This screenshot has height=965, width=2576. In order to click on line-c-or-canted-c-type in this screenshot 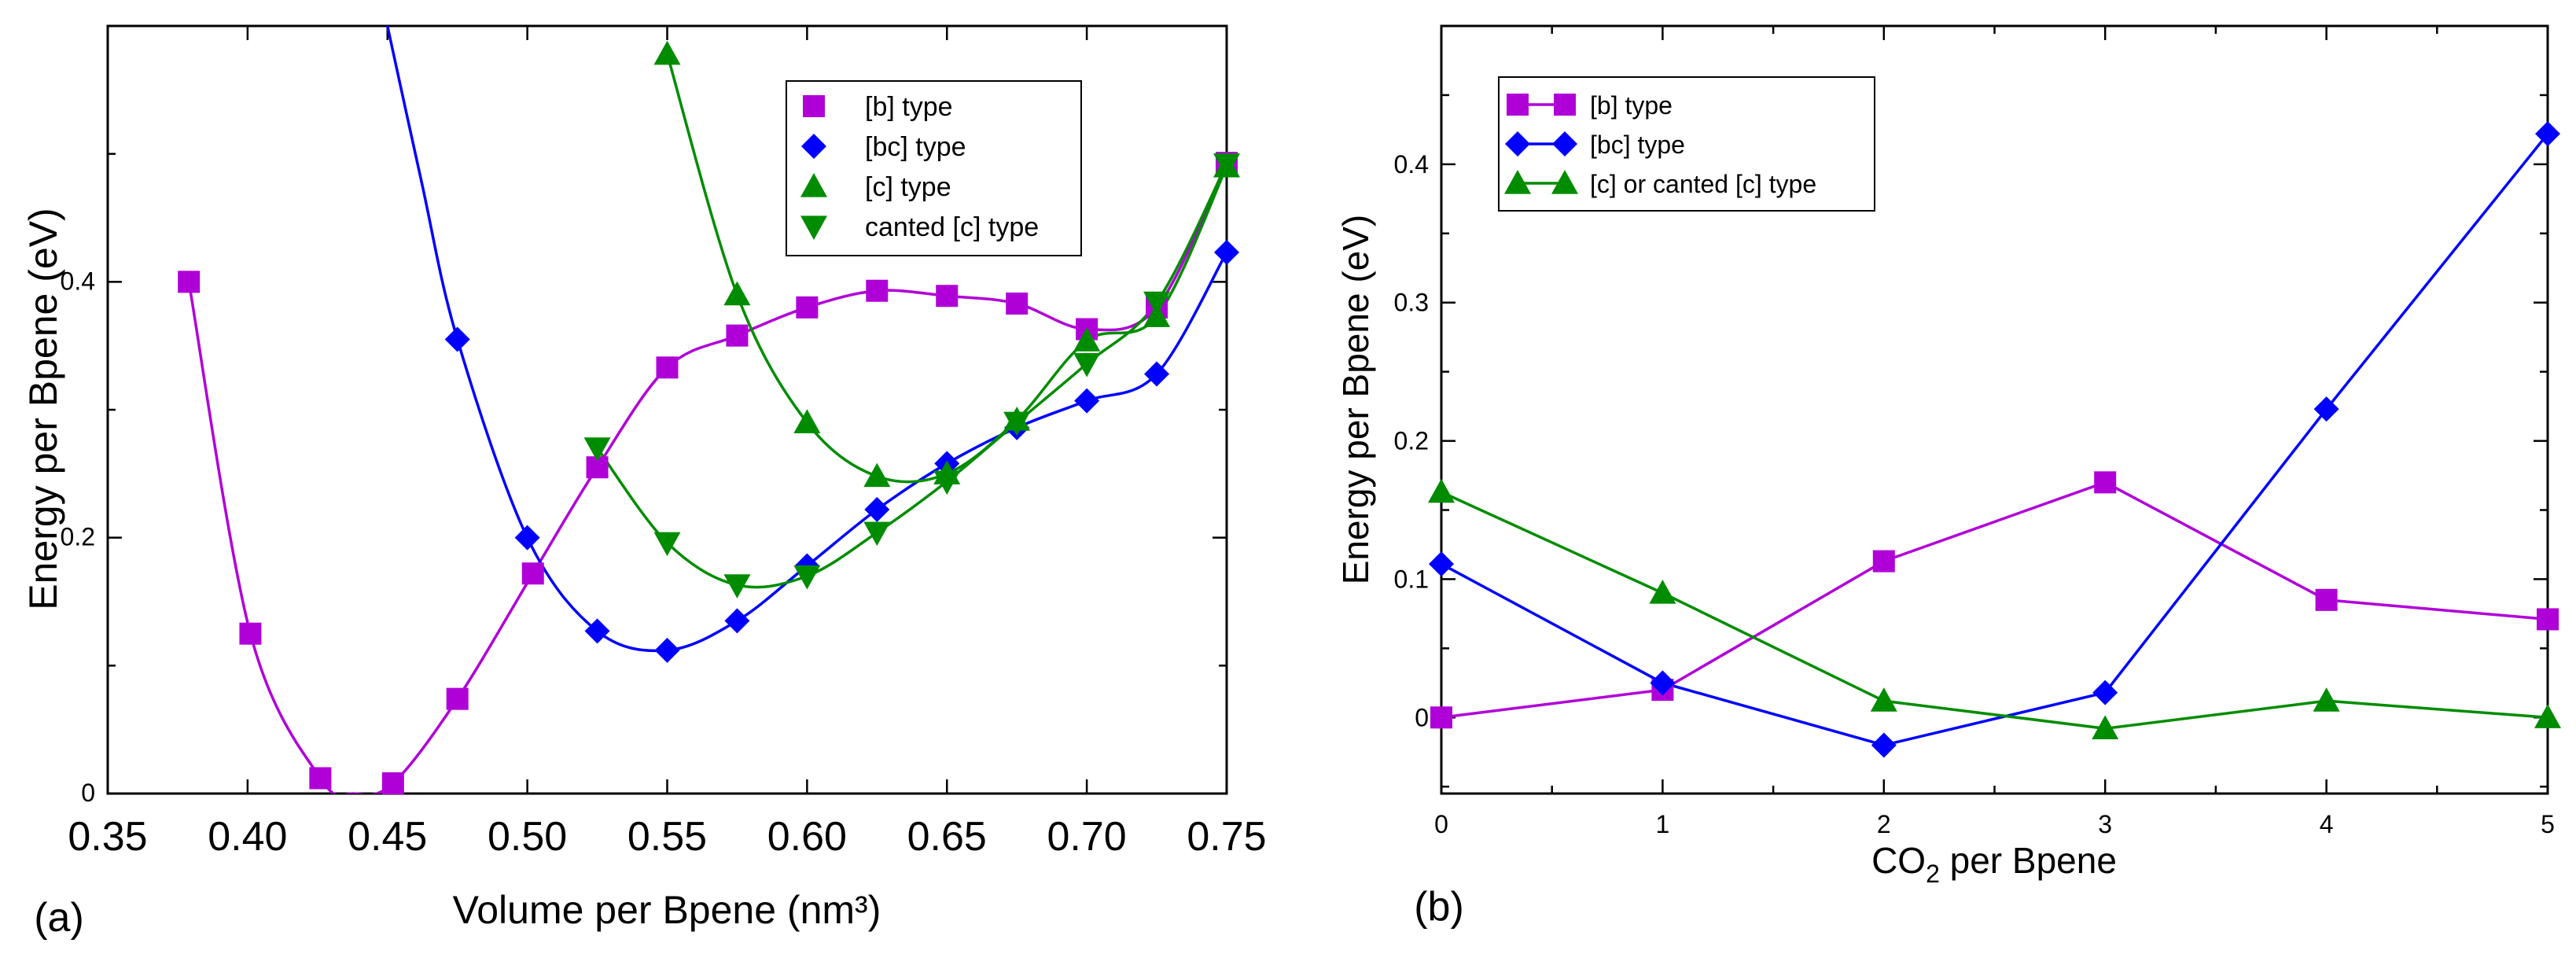, I will do `click(1994, 611)`.